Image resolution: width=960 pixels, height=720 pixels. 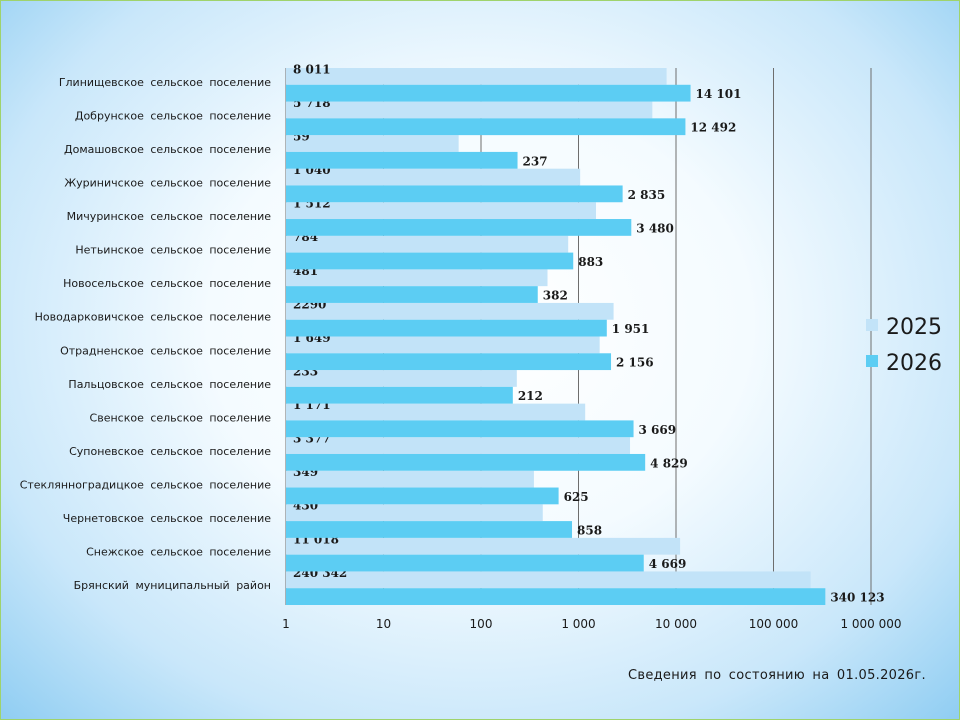 I want to click on data-label-2026: 14 101, so click(x=719, y=94).